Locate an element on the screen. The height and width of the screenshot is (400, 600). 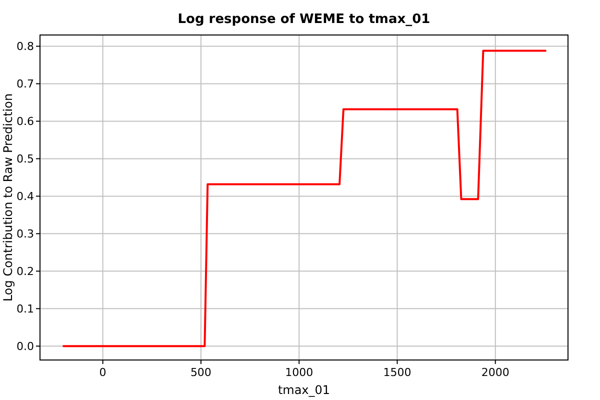
y-axis-title: Log Contribution to Raw Prediction is located at coordinates (8, 197).